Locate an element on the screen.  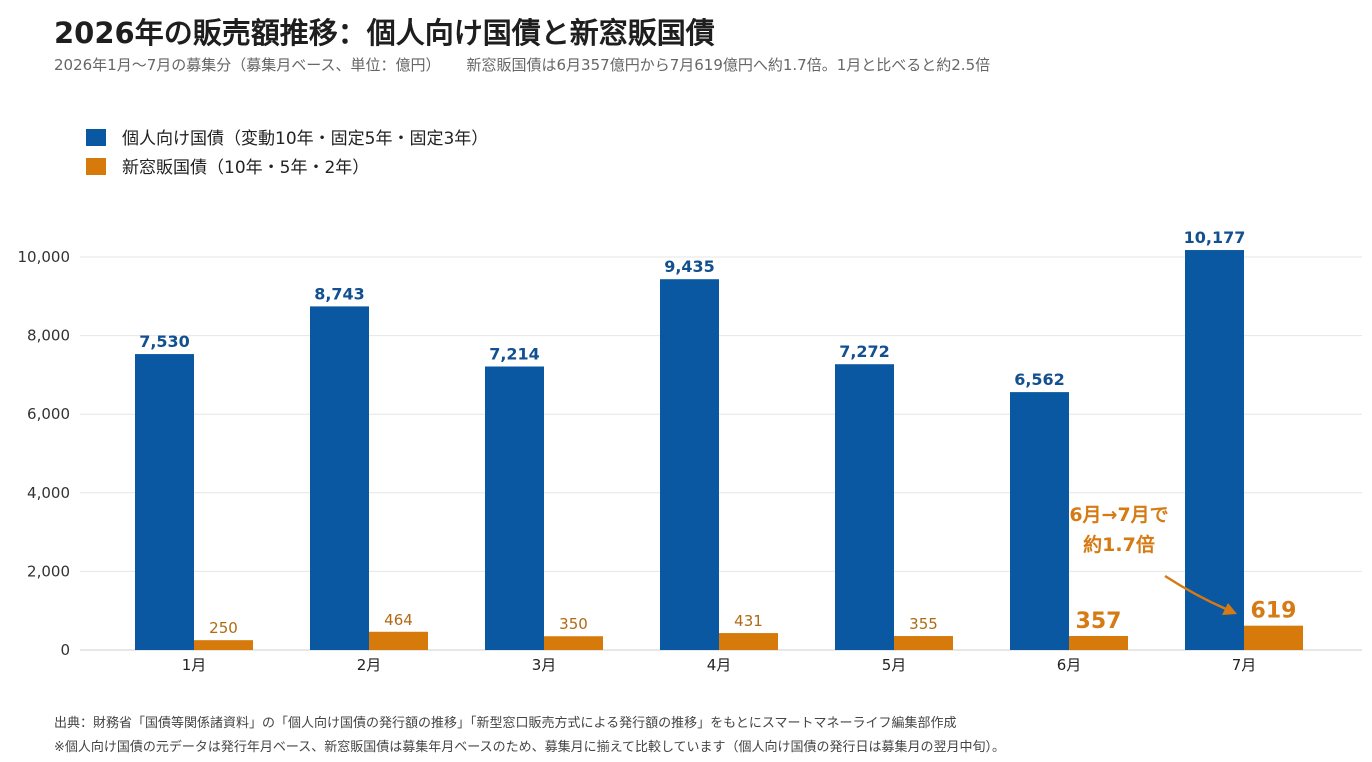
data-label-kojin: 6,562 is located at coordinates (1039, 379).